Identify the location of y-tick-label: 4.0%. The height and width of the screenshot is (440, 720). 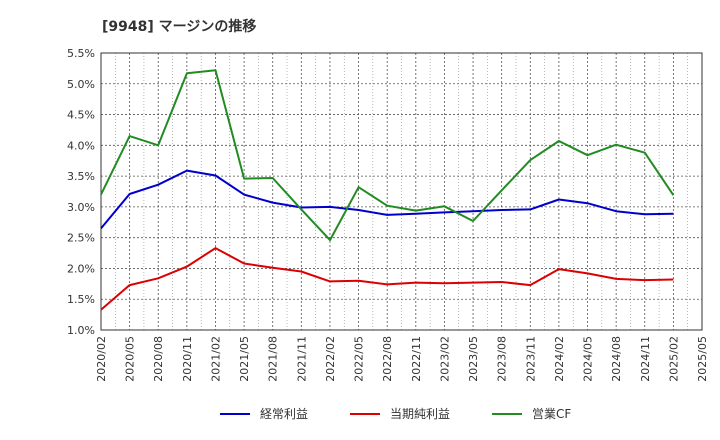
(81, 145).